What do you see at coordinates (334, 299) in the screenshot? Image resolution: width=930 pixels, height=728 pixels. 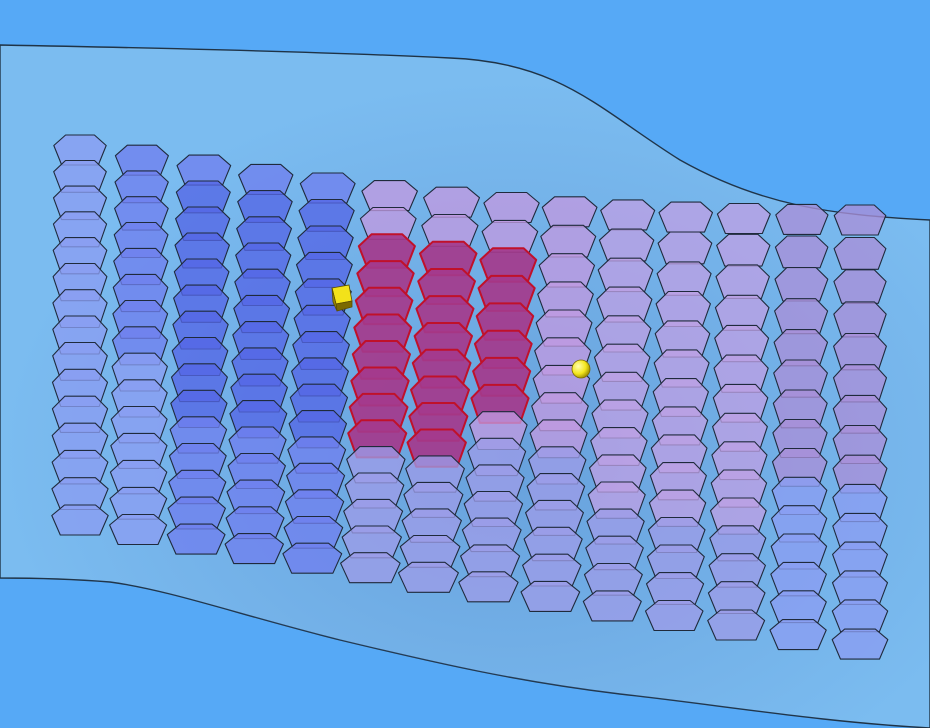 I see `cube-left-face` at bounding box center [334, 299].